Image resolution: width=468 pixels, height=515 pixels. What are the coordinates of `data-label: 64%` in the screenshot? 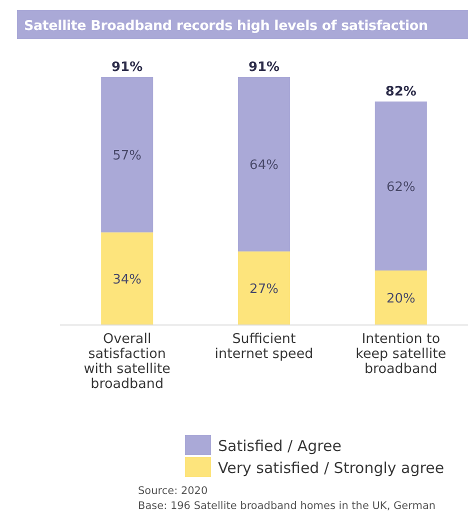 It's located at (264, 166).